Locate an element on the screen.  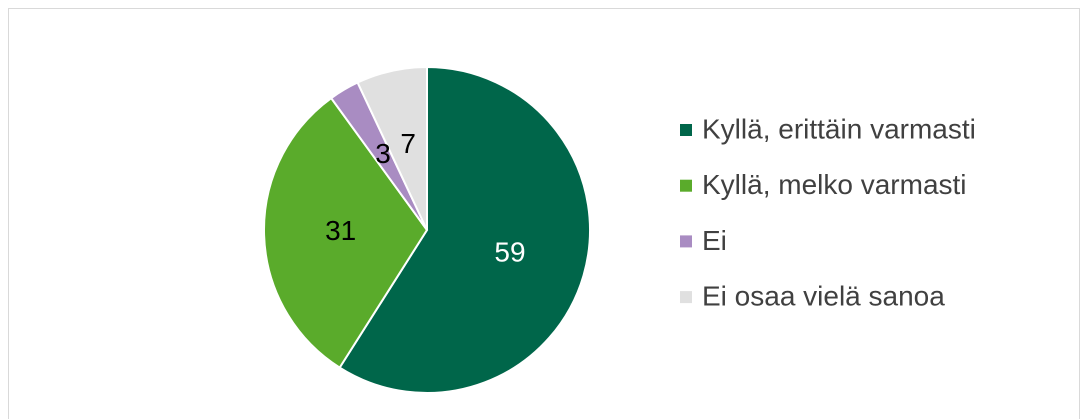
legend-label: Ei is located at coordinates (714, 240).